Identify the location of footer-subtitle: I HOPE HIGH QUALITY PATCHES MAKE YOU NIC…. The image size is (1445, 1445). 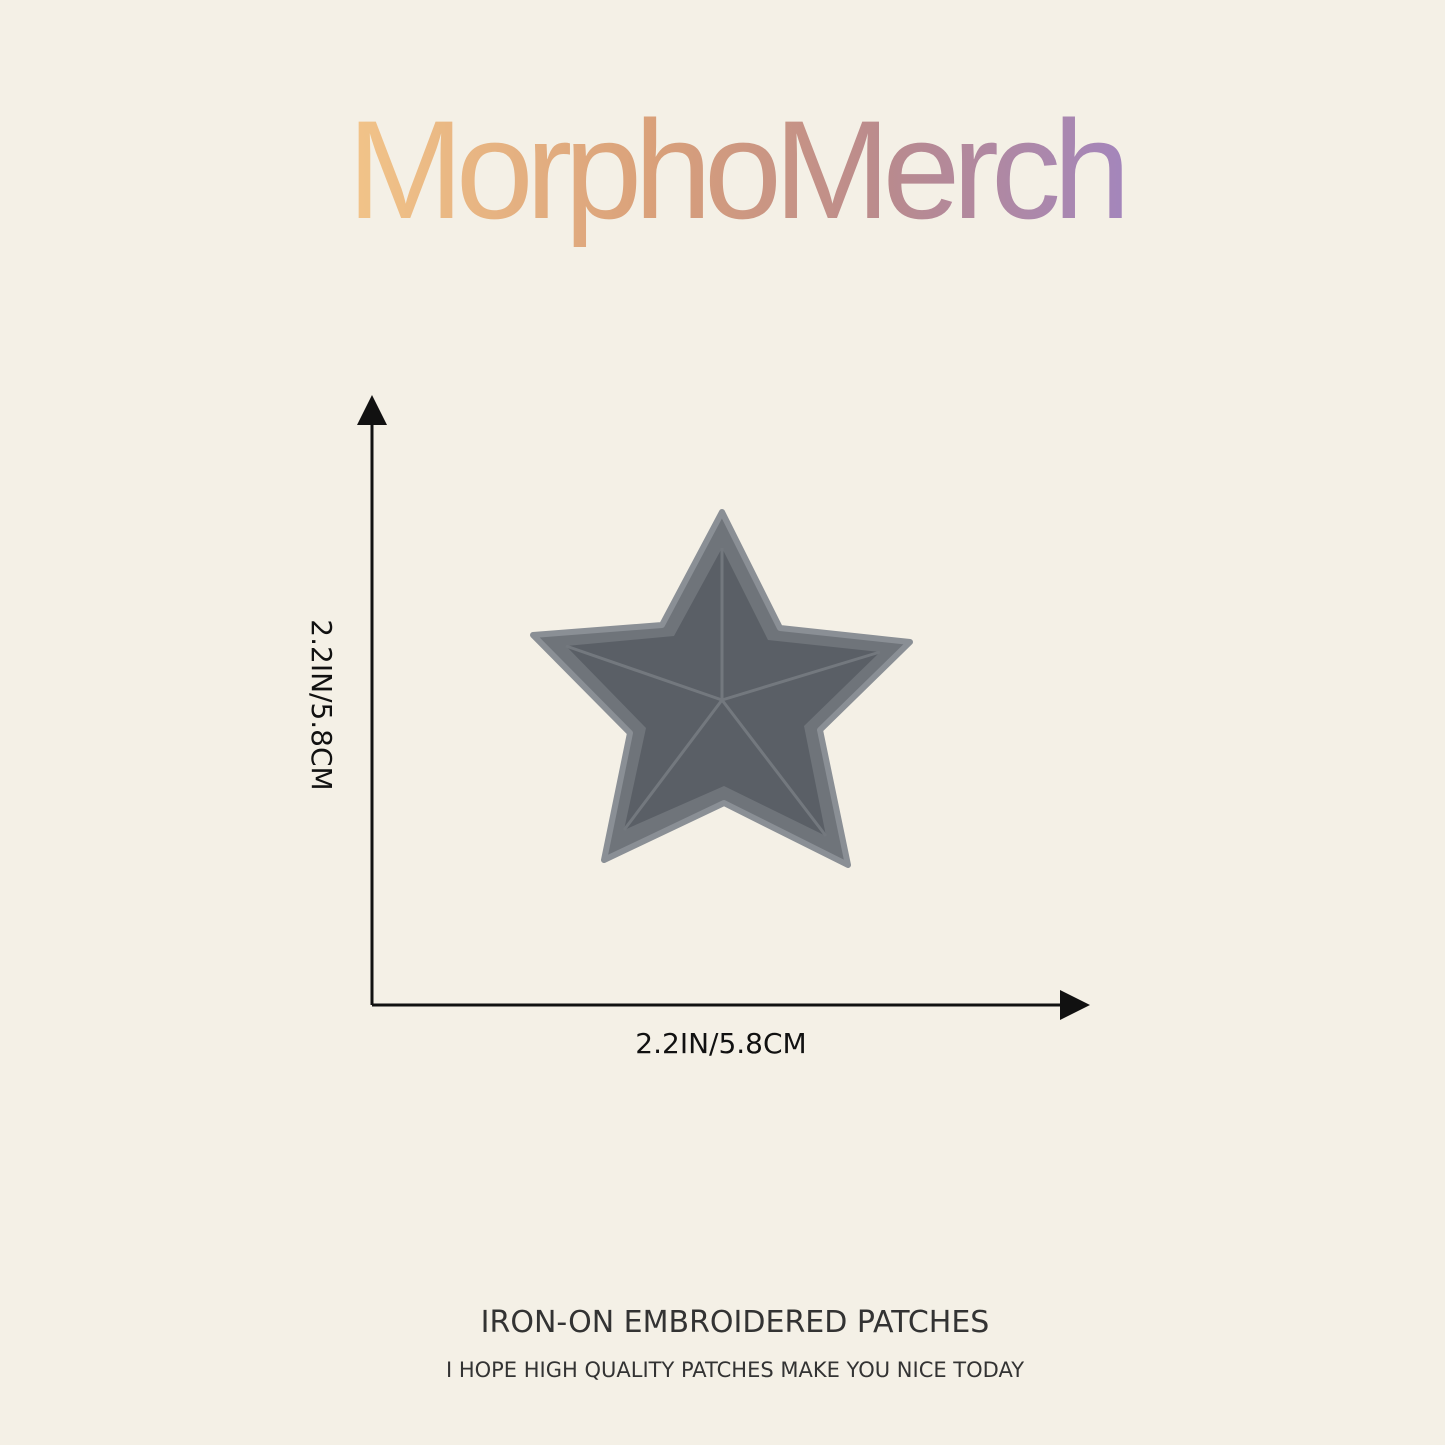
(735, 1370).